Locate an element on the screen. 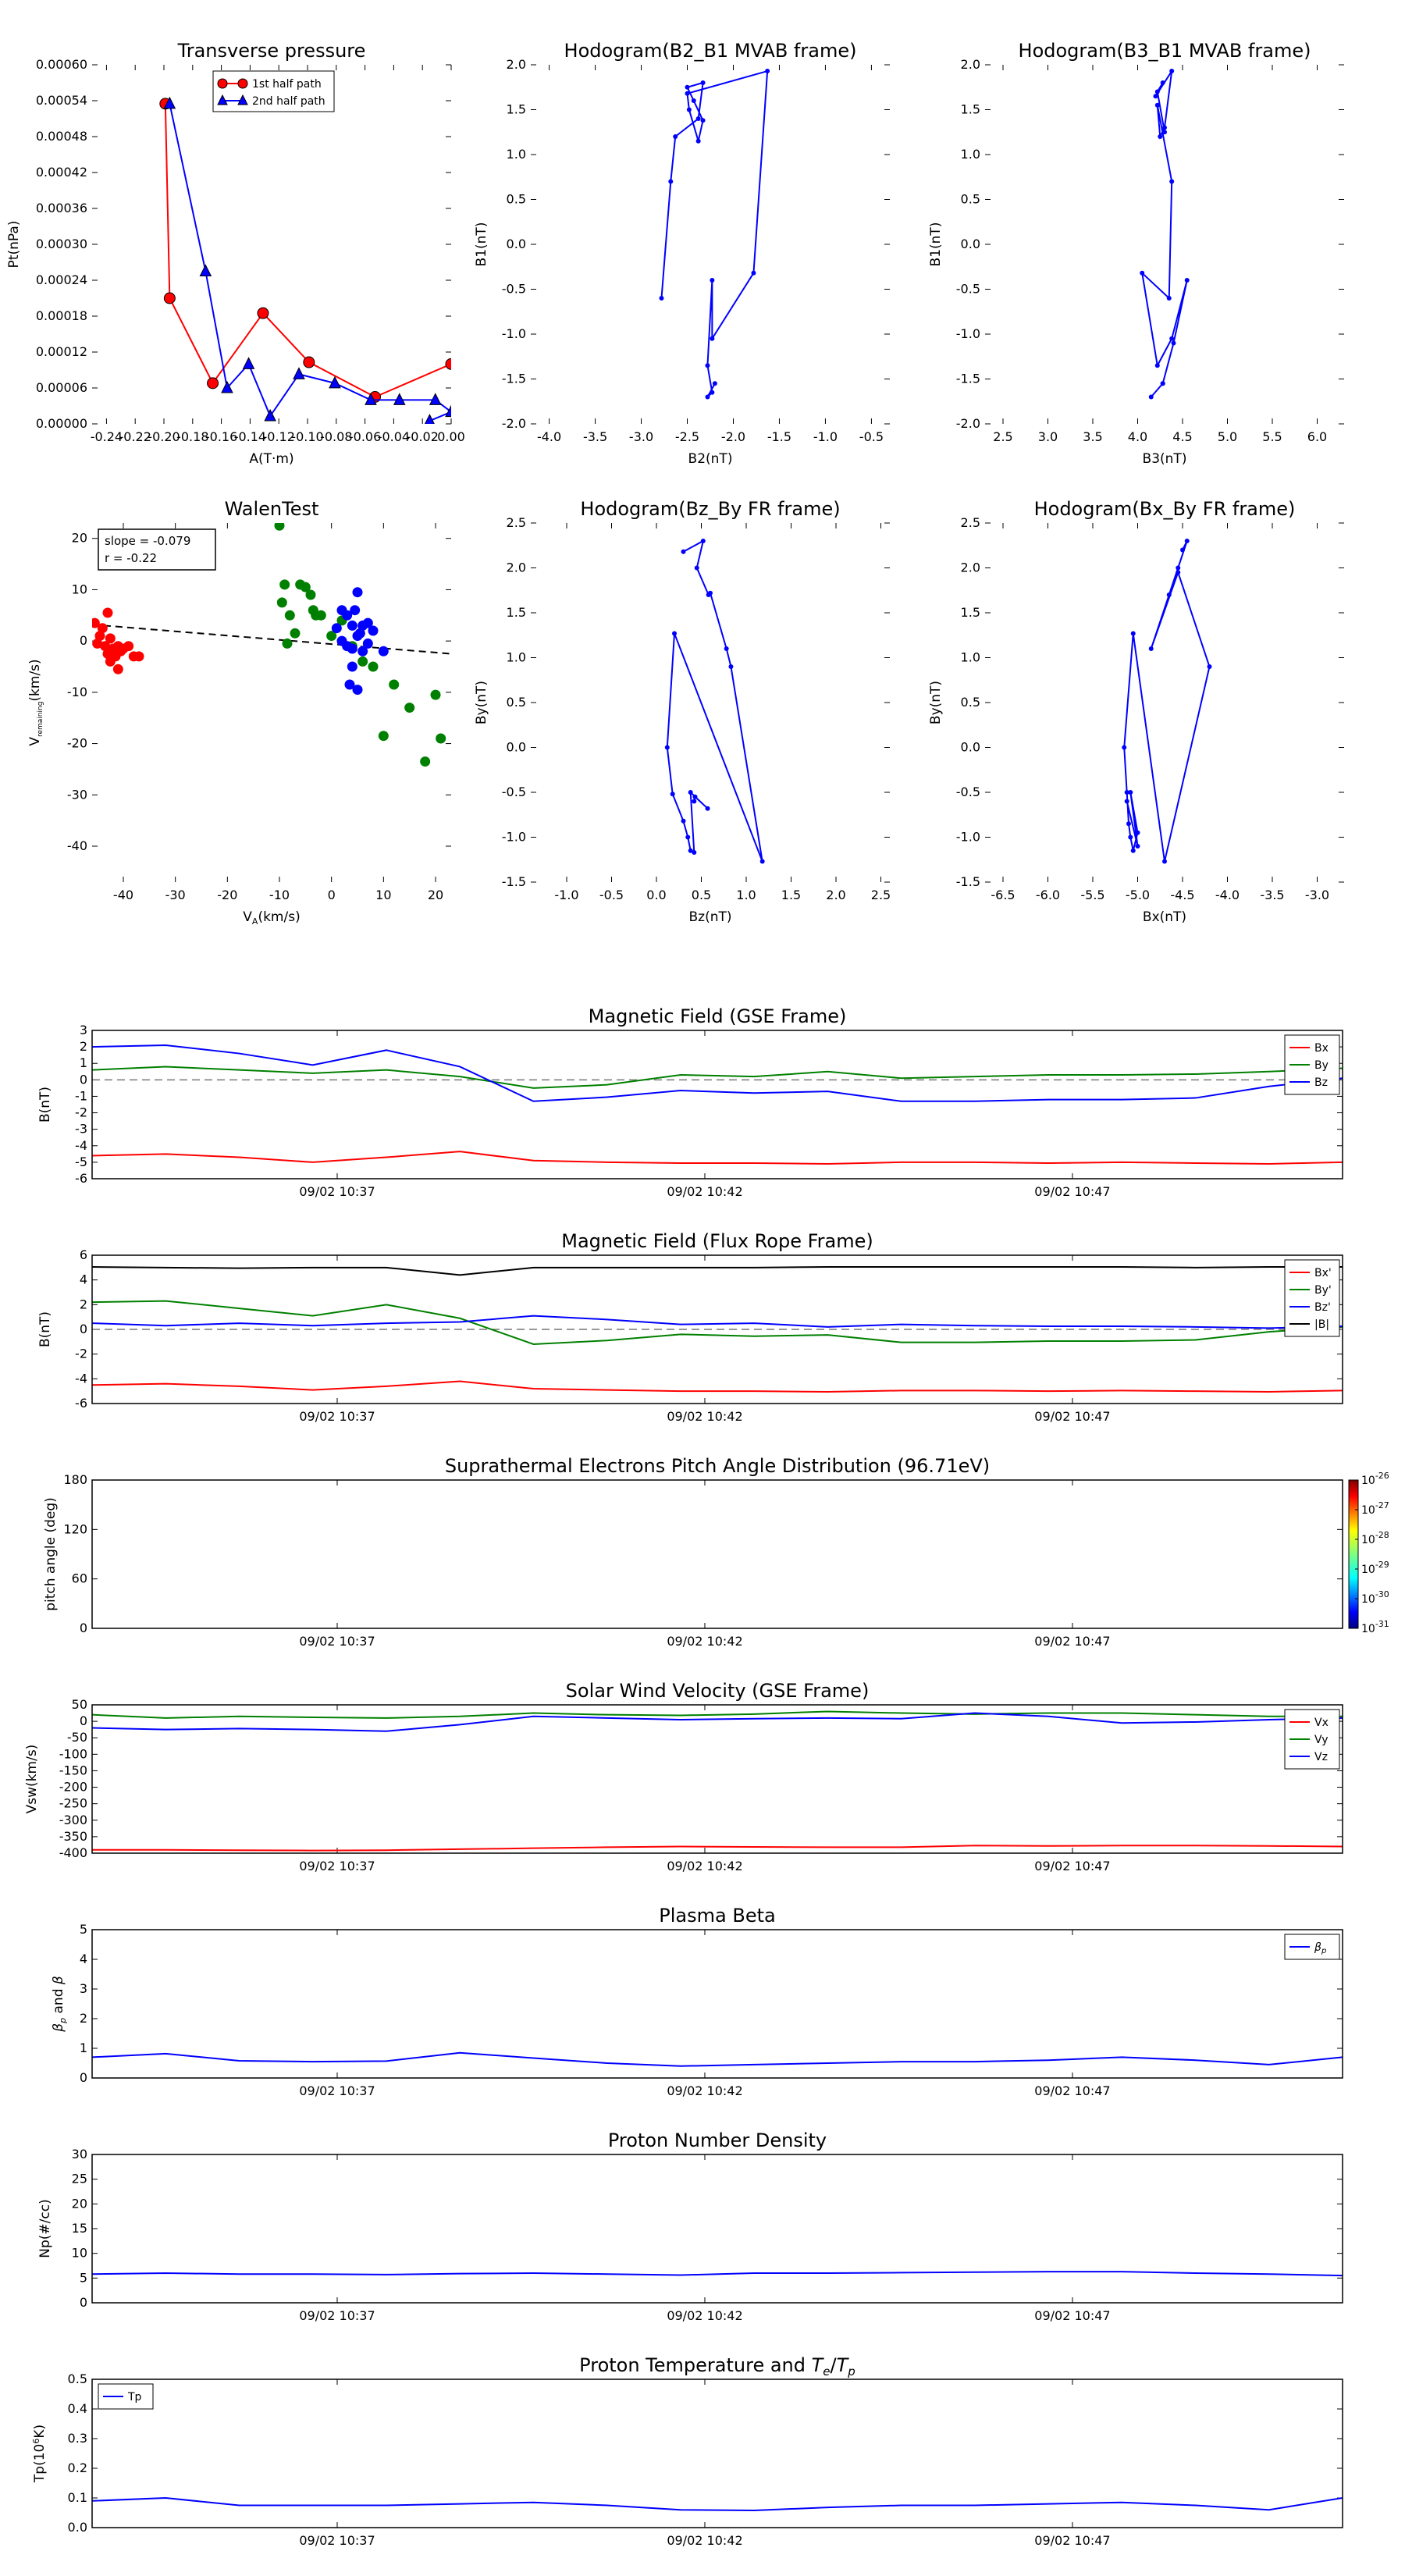 The width and height of the screenshot is (1405, 2576). y-tick-label: 0.00042 is located at coordinates (61, 172).